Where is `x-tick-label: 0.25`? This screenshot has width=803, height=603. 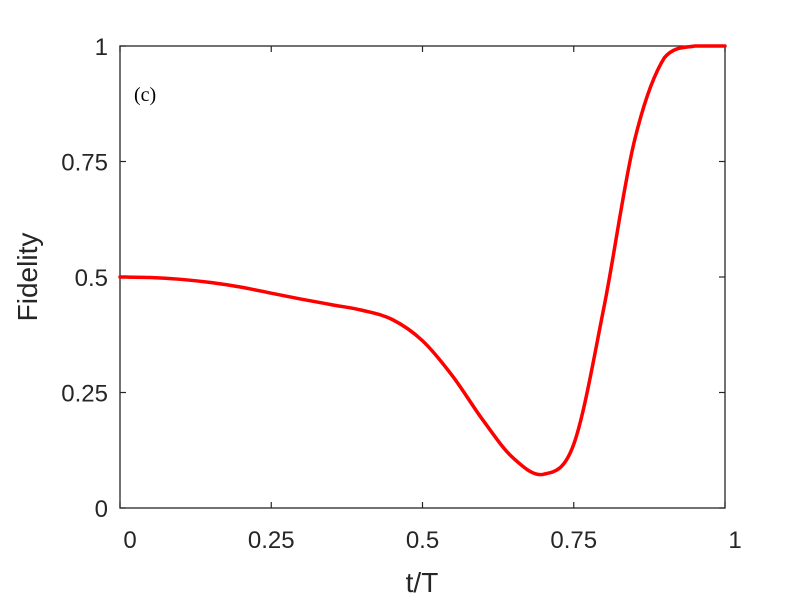
x-tick-label: 0.25 is located at coordinates (271, 540).